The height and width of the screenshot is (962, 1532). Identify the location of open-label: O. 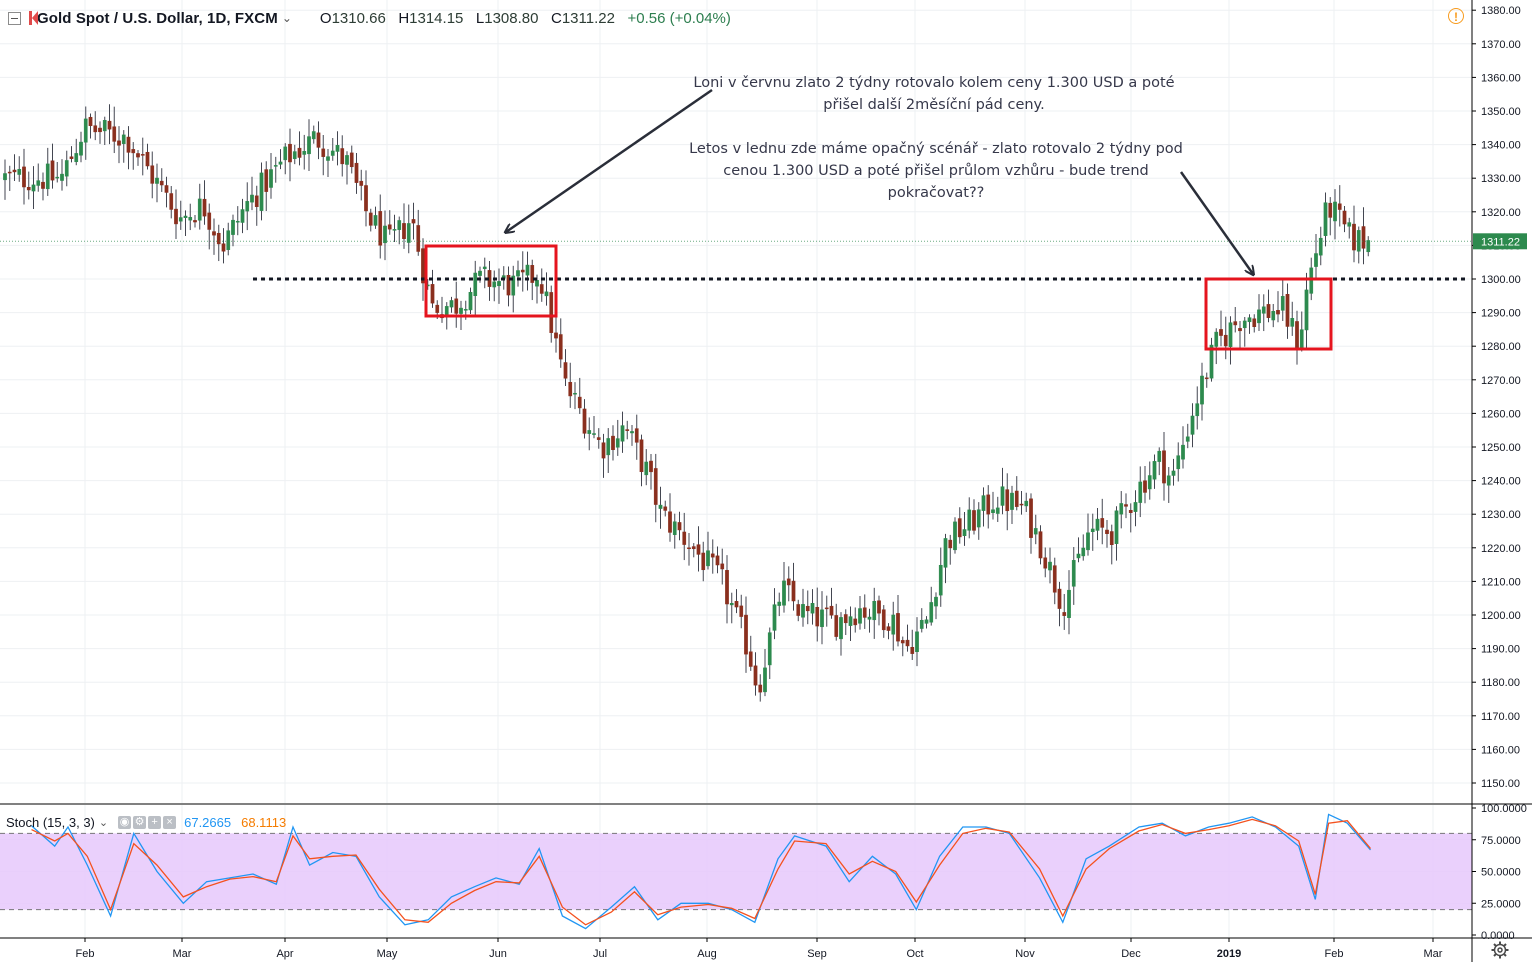
(325, 18).